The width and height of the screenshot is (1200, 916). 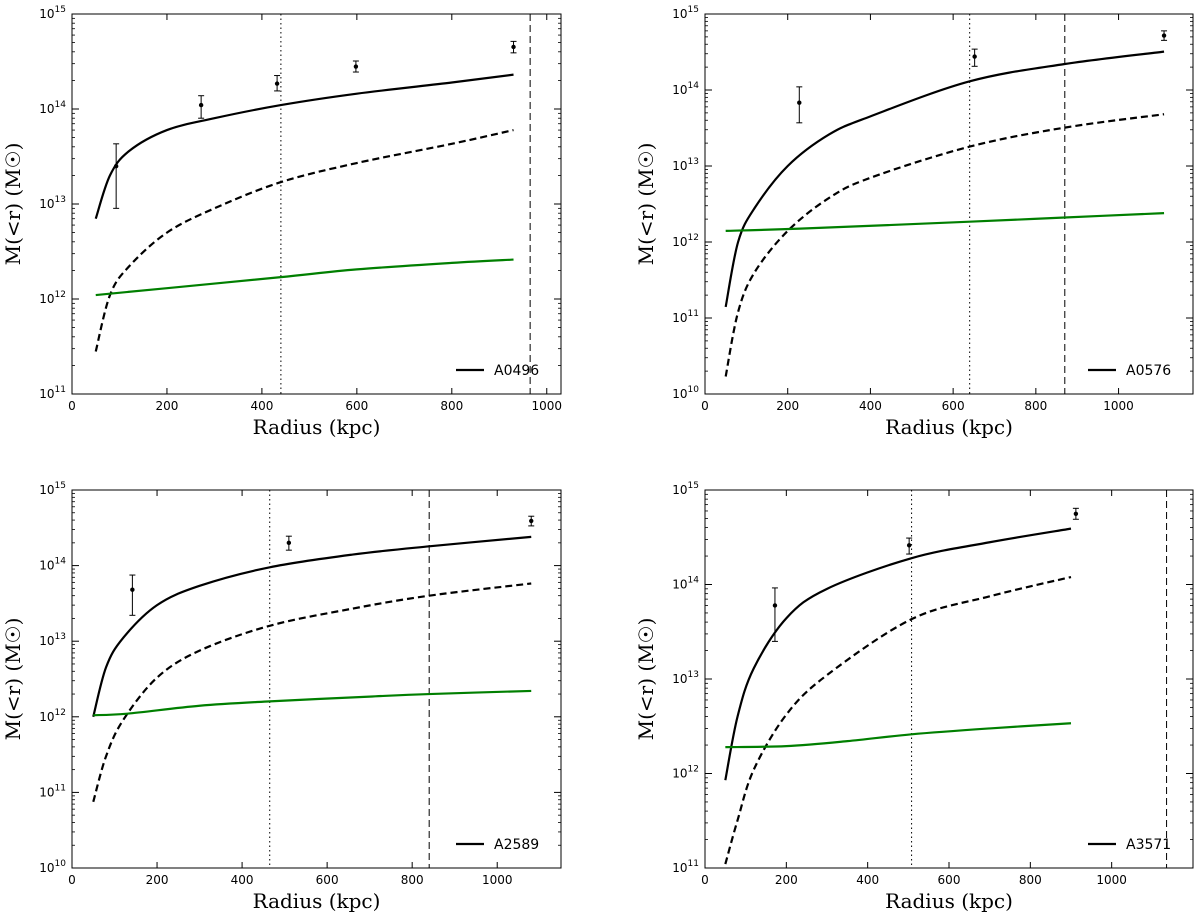 What do you see at coordinates (1148, 371) in the screenshot?
I see `legend-label: A0576` at bounding box center [1148, 371].